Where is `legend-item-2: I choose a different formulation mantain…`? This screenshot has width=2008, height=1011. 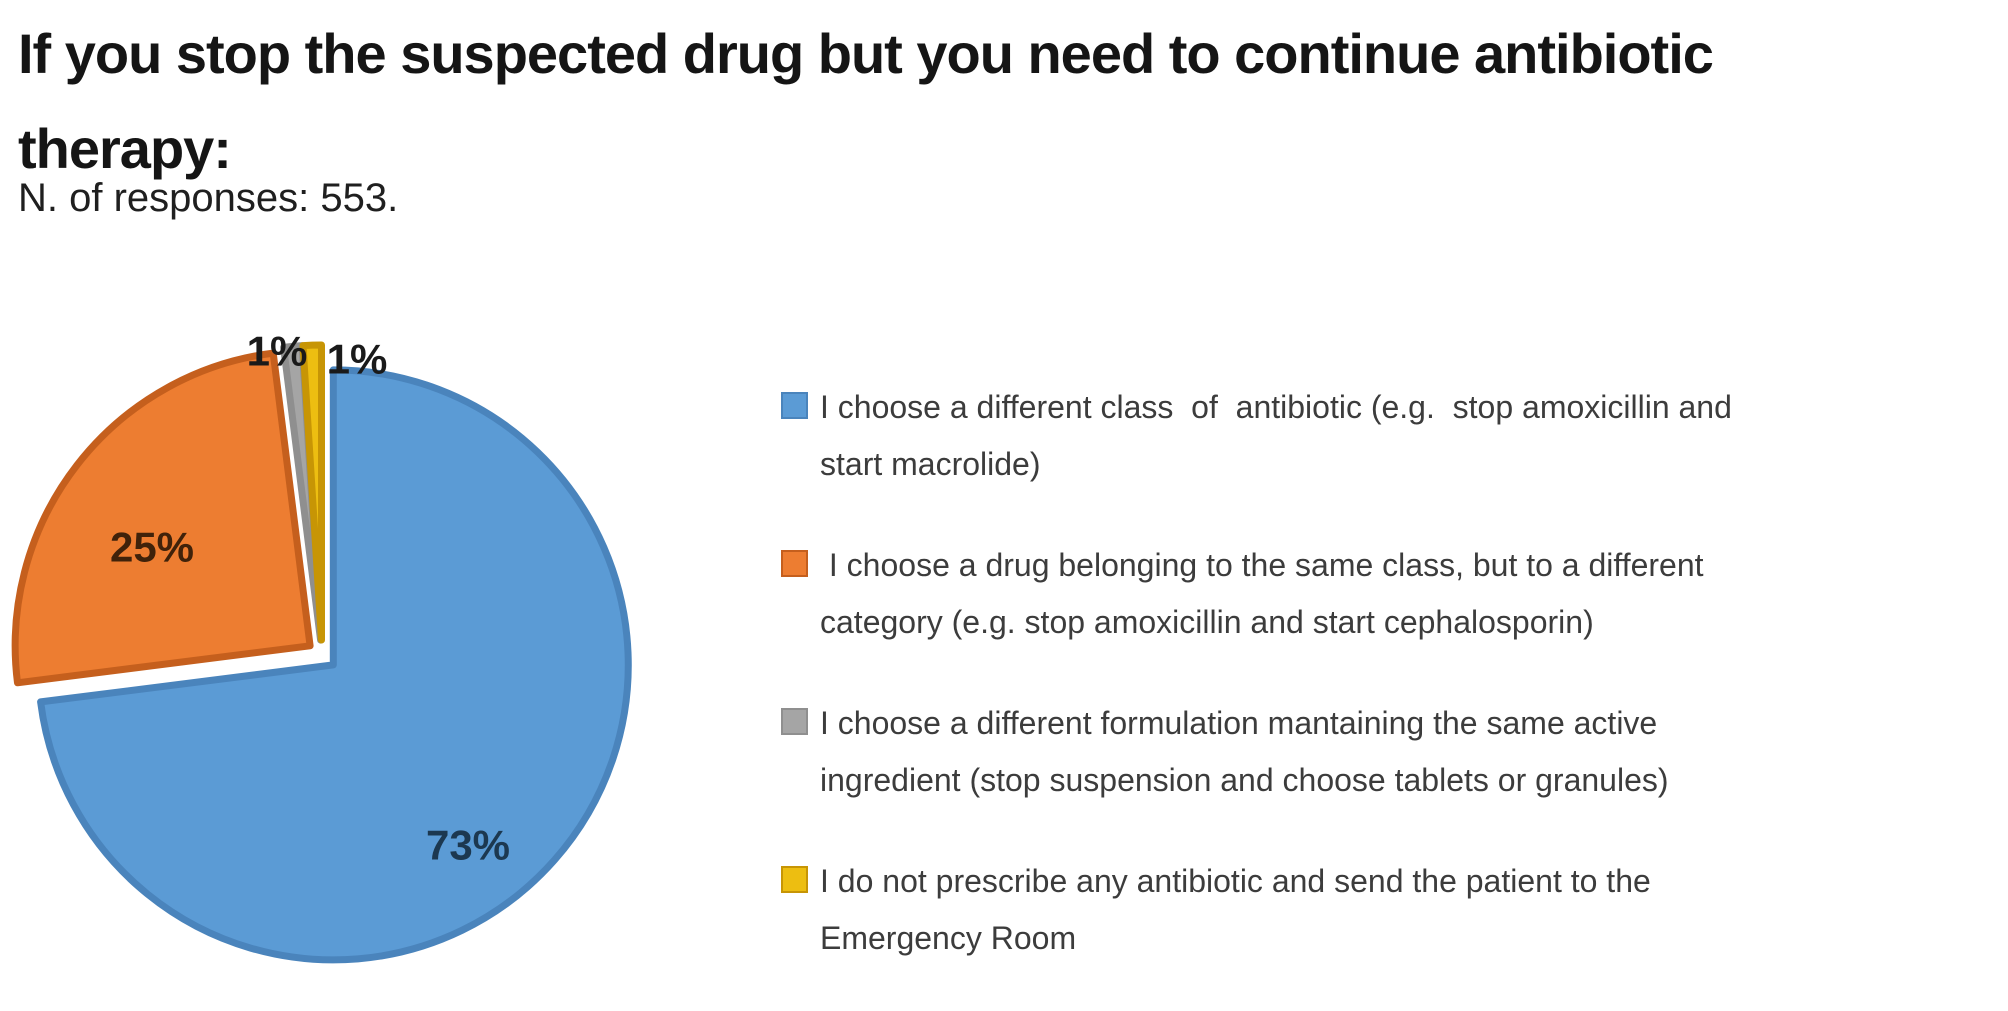 legend-item-2: I choose a different formulation mantain… is located at coordinates (1256, 752).